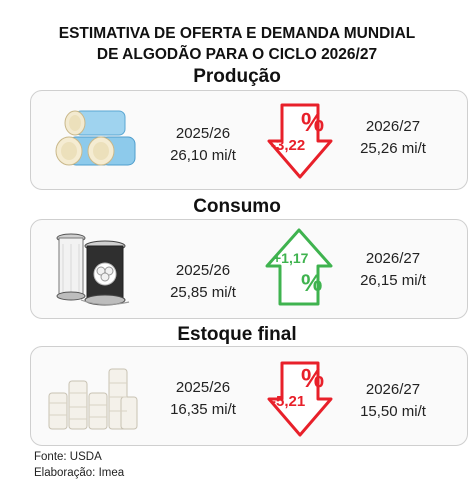 The height and width of the screenshot is (487, 474). I want to click on section-heading-consumption: Consumo, so click(237, 207).